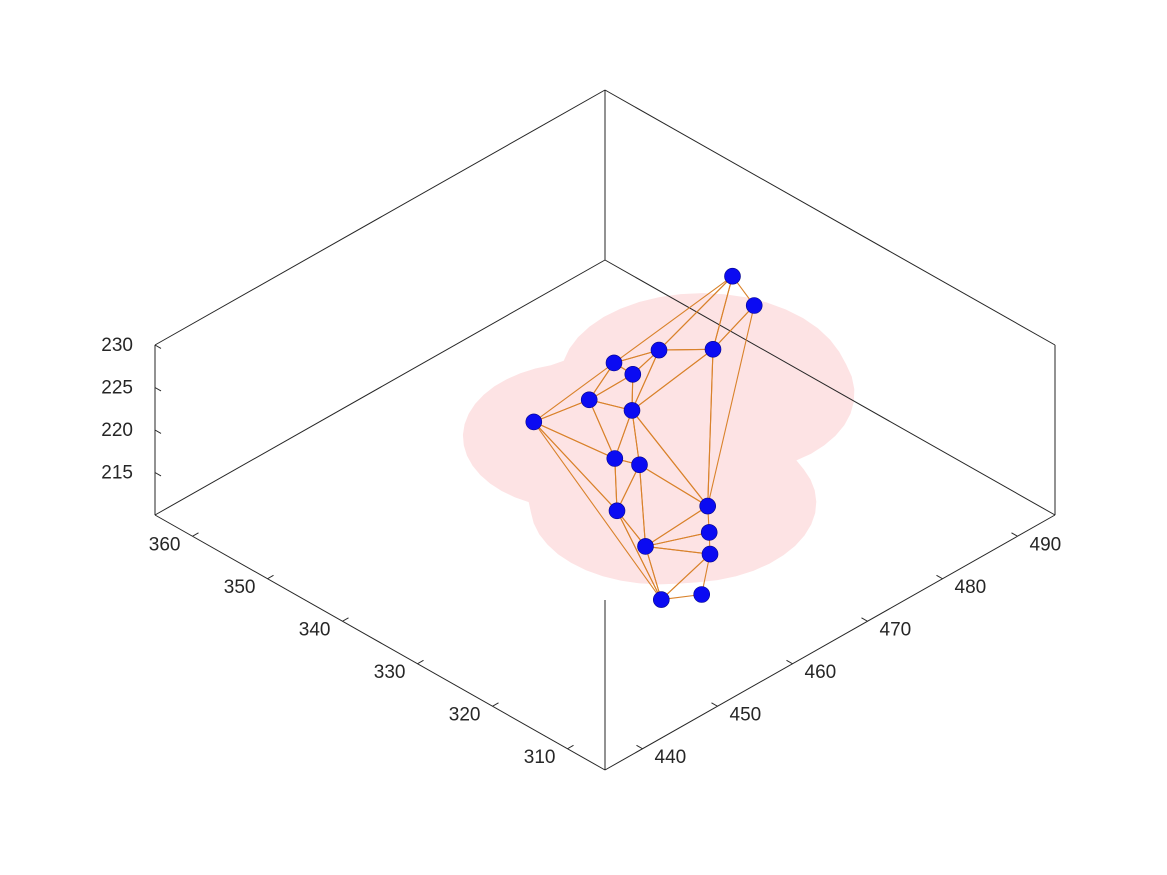 This screenshot has width=1167, height=875. I want to click on y-tick-label: 460, so click(821, 672).